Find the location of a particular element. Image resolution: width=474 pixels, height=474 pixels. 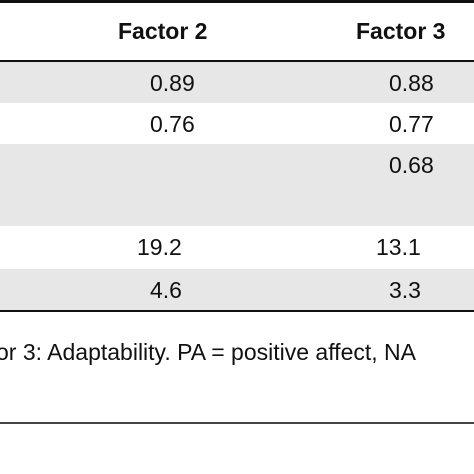

header-factor-2: Factor 2 is located at coordinates (163, 31).